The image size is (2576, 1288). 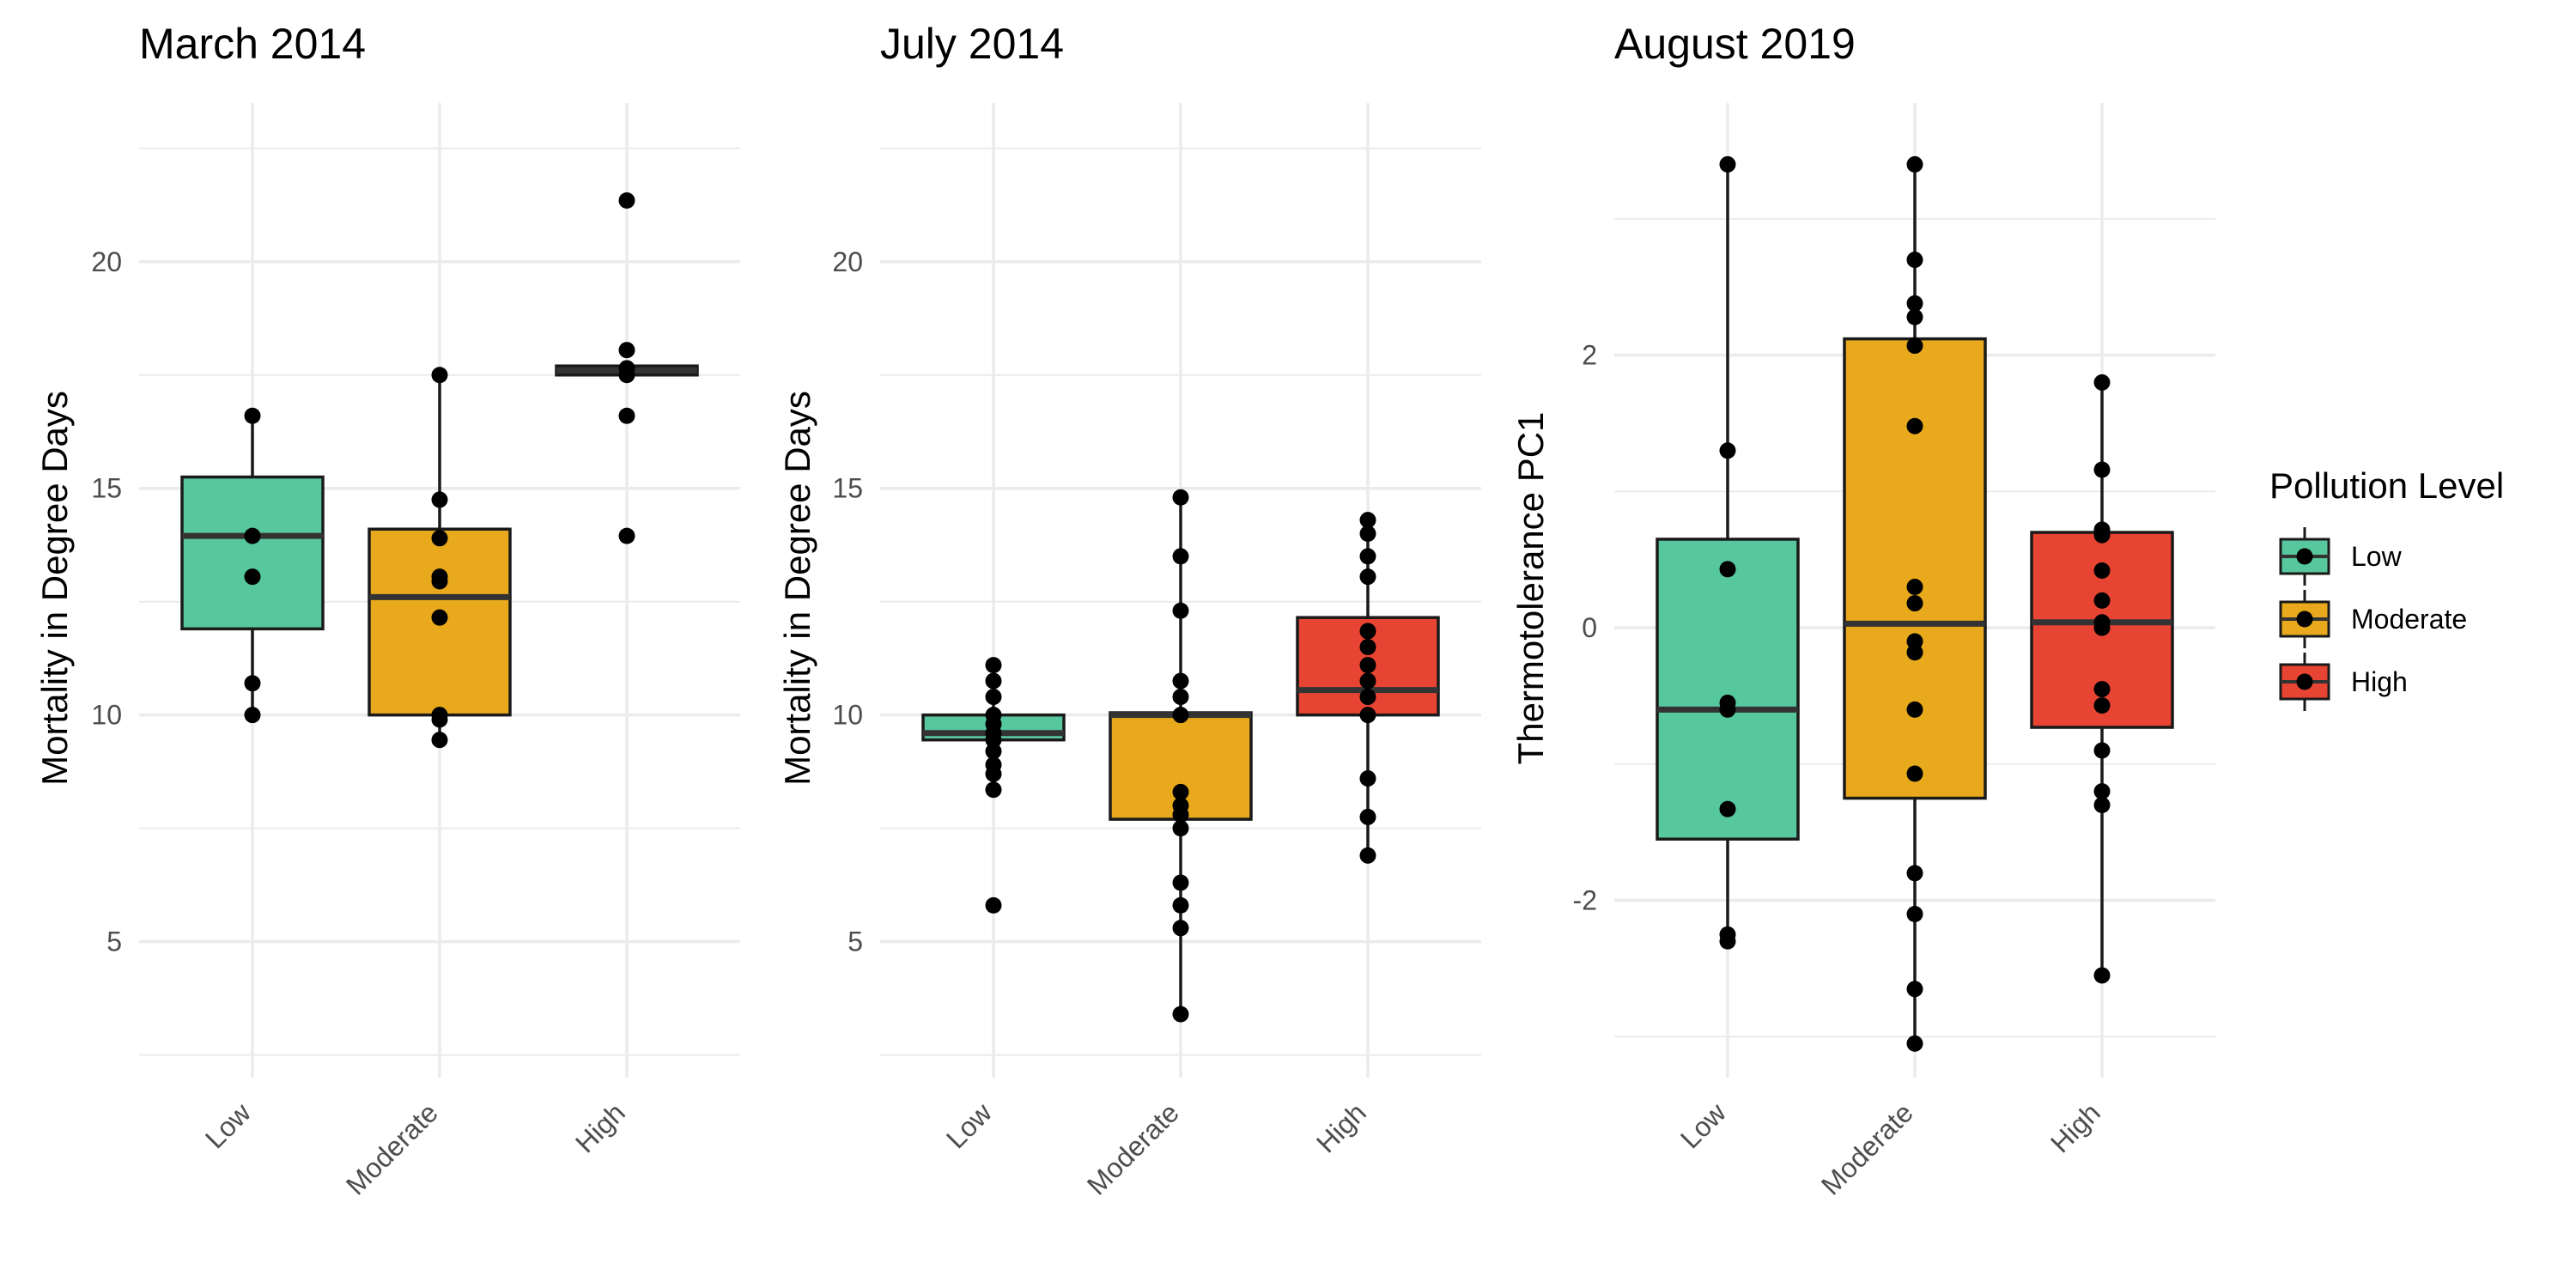 I want to click on legend-key-high, so click(x=2304, y=682).